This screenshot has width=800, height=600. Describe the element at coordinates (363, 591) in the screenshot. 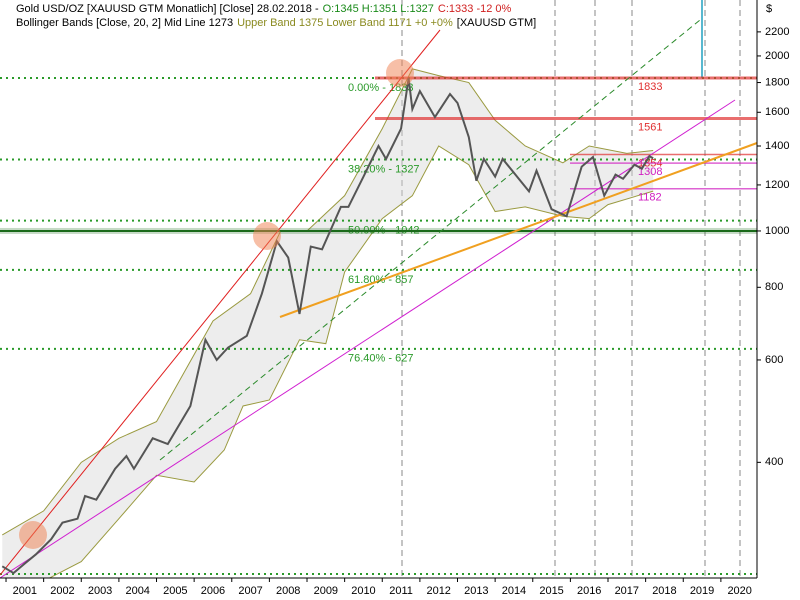

I see `x-tick-label: 2010` at that location.